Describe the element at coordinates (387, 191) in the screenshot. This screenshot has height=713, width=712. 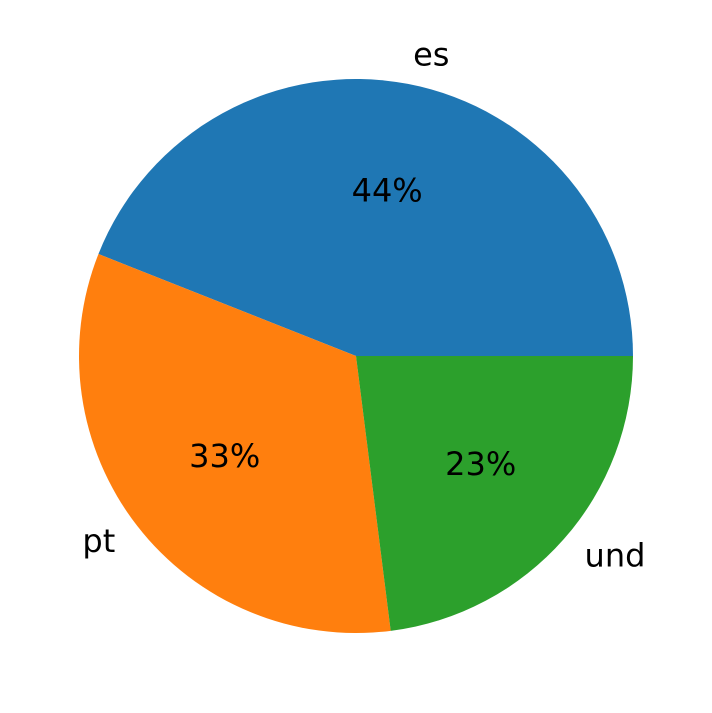
I see `percent-label: 44%` at that location.